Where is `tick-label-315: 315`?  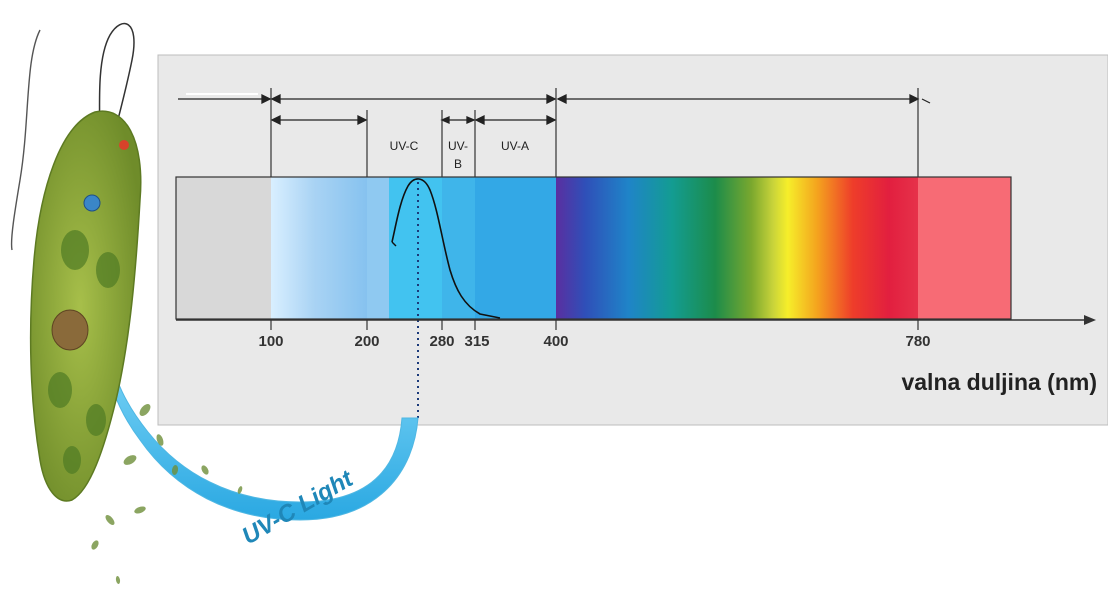 tick-label-315: 315 is located at coordinates (476, 341).